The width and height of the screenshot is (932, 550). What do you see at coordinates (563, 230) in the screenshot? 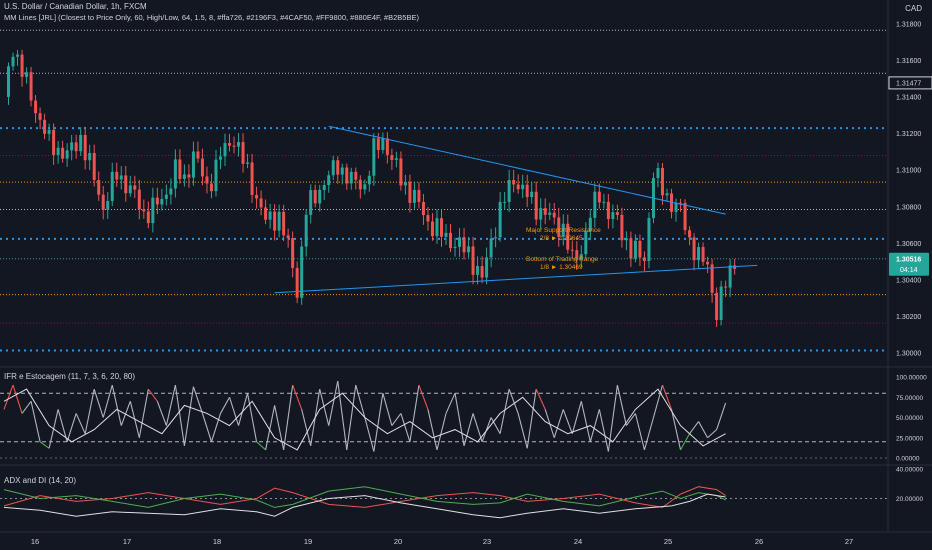
I see `annotation-major-title: Major Support/Resistance` at bounding box center [563, 230].